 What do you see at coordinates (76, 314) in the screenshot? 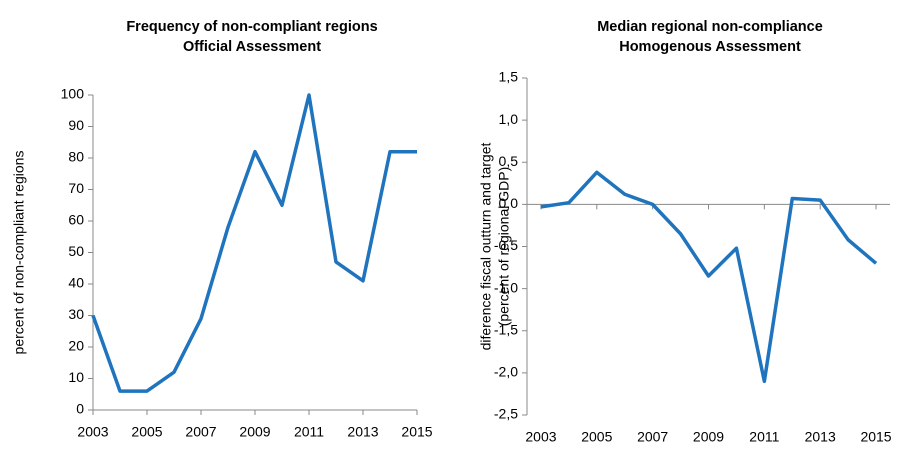
I see `y-tick-label: 30` at bounding box center [76, 314].